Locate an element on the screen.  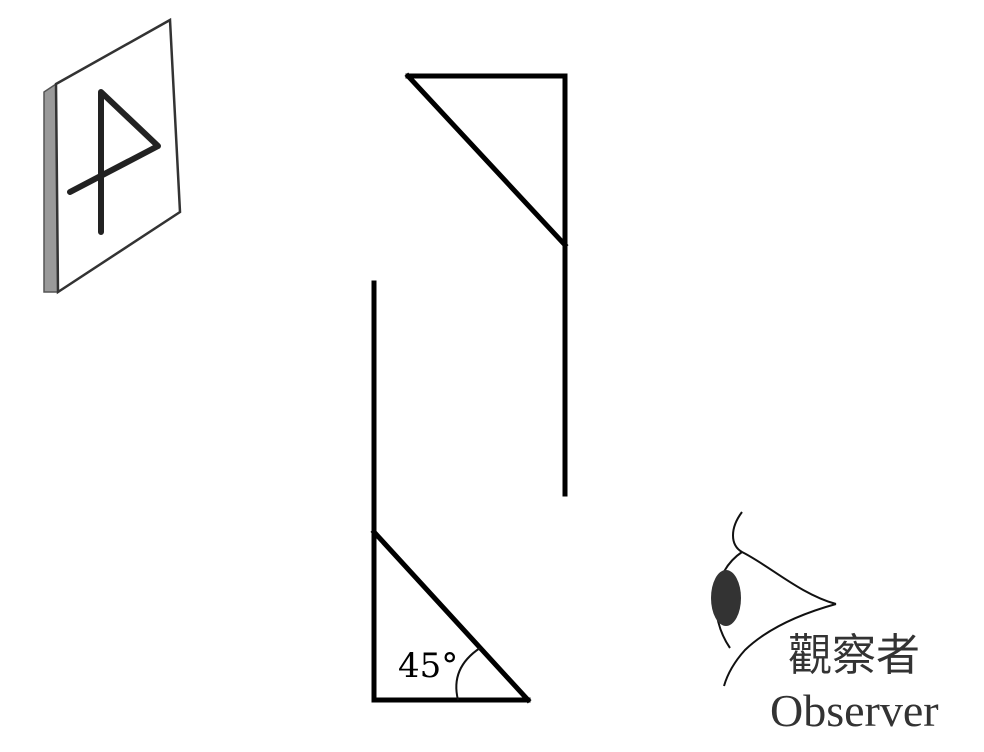
card-face is located at coordinates (118, 156).